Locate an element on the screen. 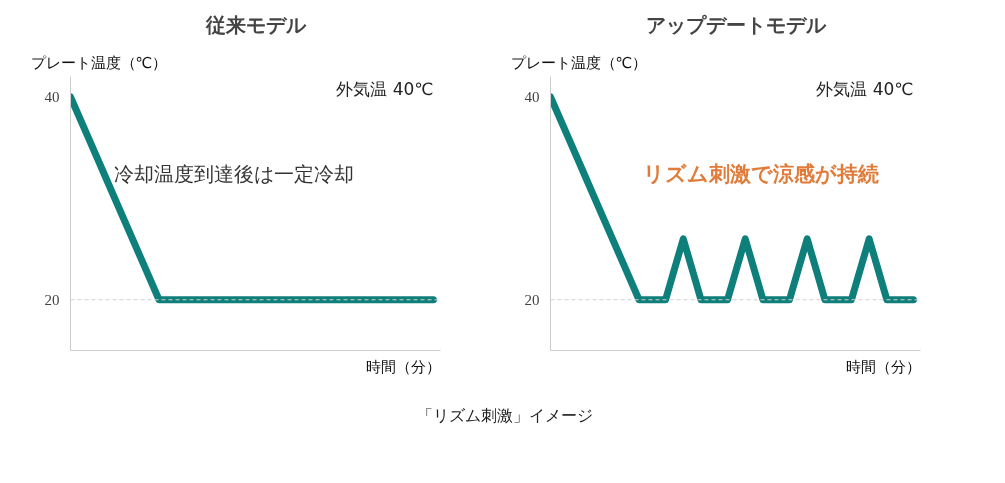 This screenshot has height=483, width=1005. text: 「リズム刺激」イメージ is located at coordinates (505, 416).